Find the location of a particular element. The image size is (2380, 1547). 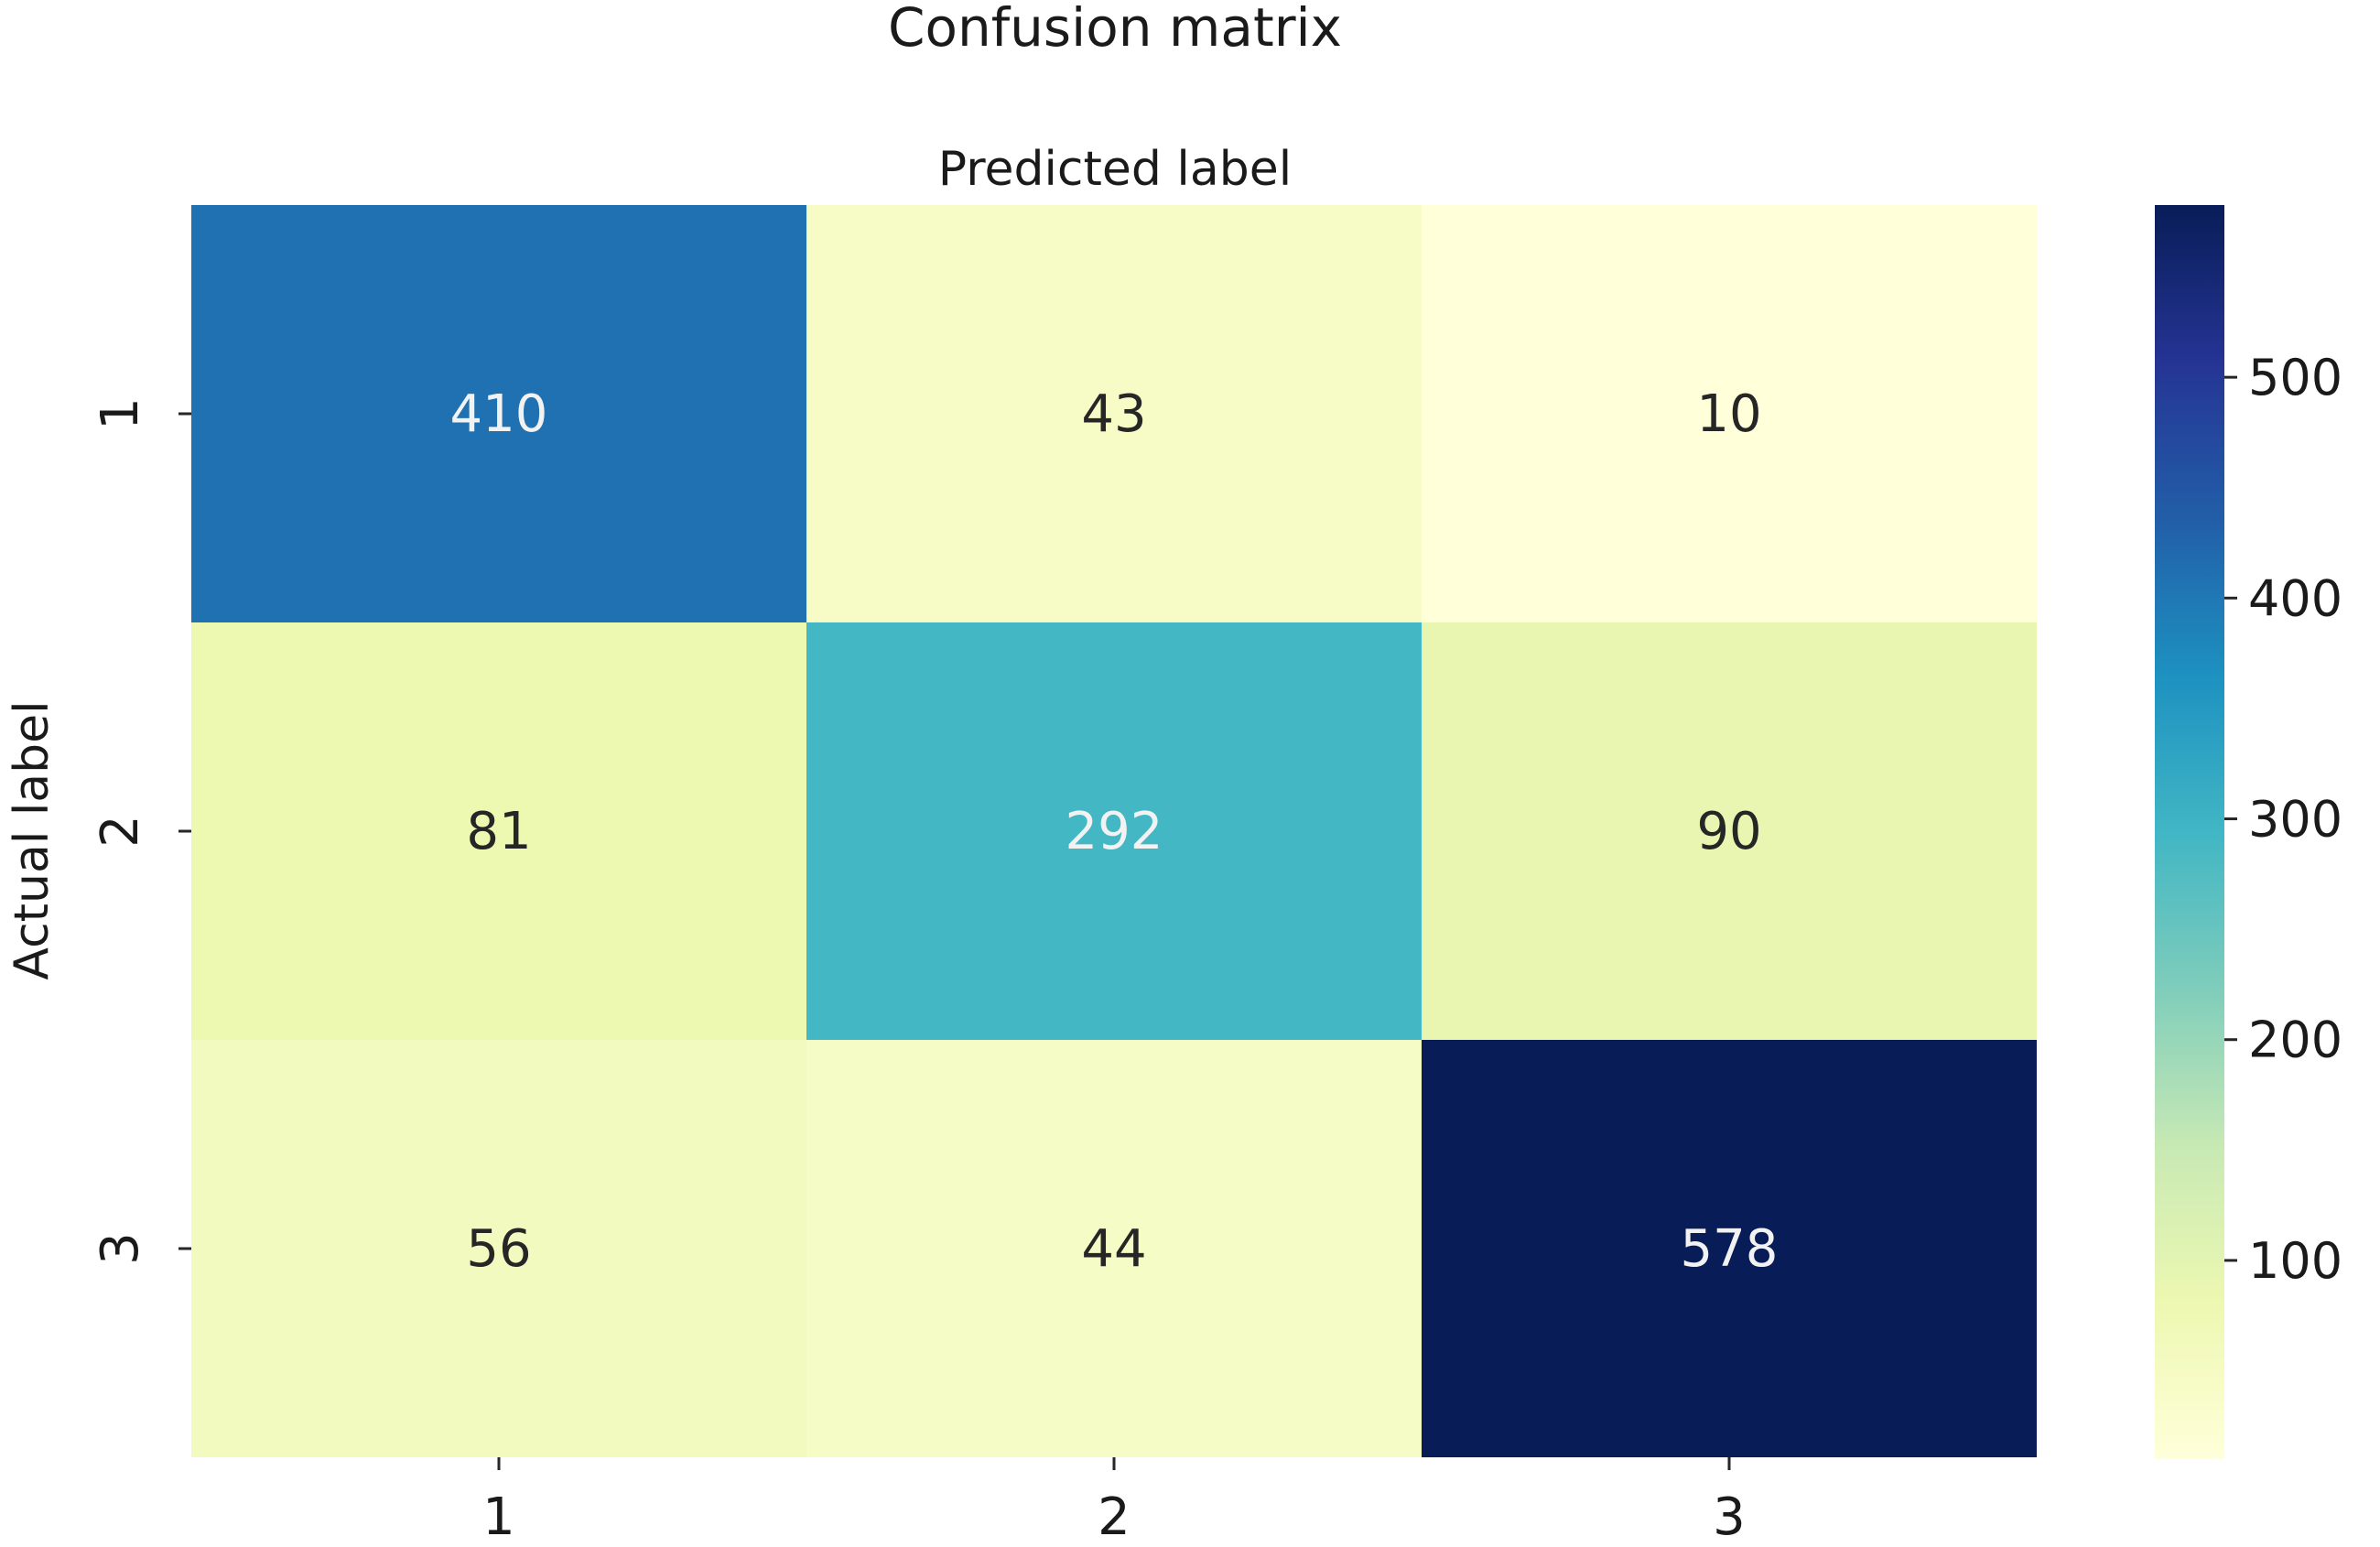

colorbar-ticks: 100 200 300 400 500 is located at coordinates (2283, 819).